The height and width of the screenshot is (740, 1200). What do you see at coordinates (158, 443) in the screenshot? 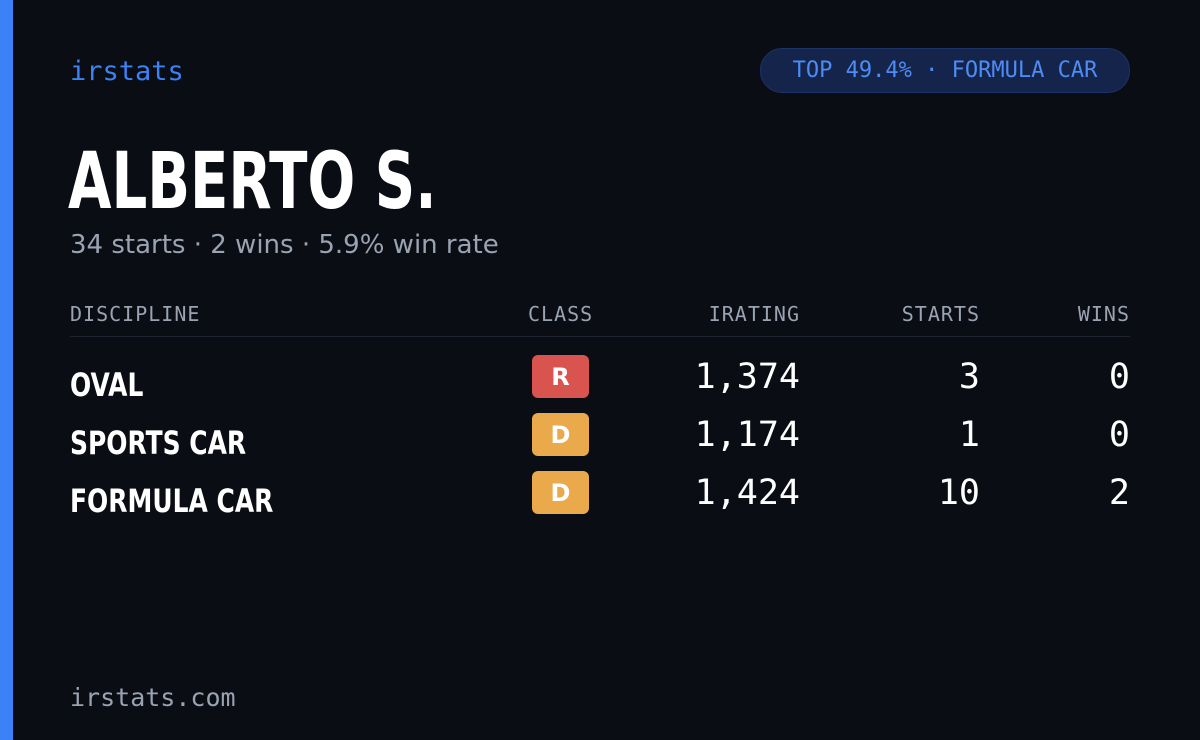
I see `discipline-name: SPORTS CAR` at bounding box center [158, 443].